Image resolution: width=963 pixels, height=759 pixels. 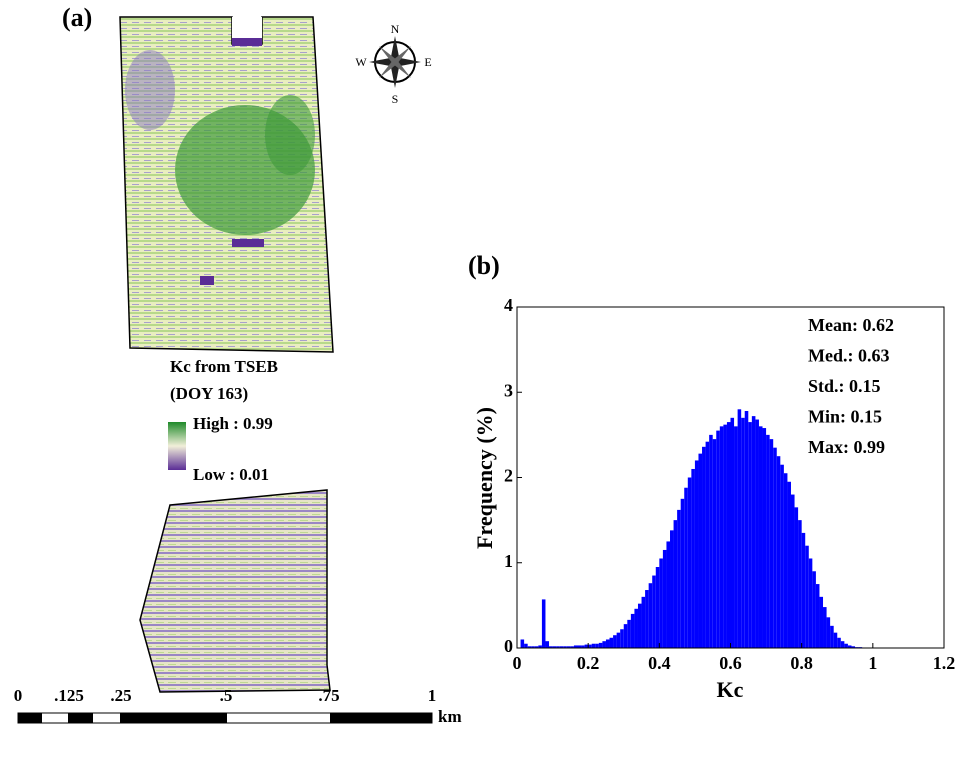 I want to click on compass-e: E, so click(x=427, y=62).